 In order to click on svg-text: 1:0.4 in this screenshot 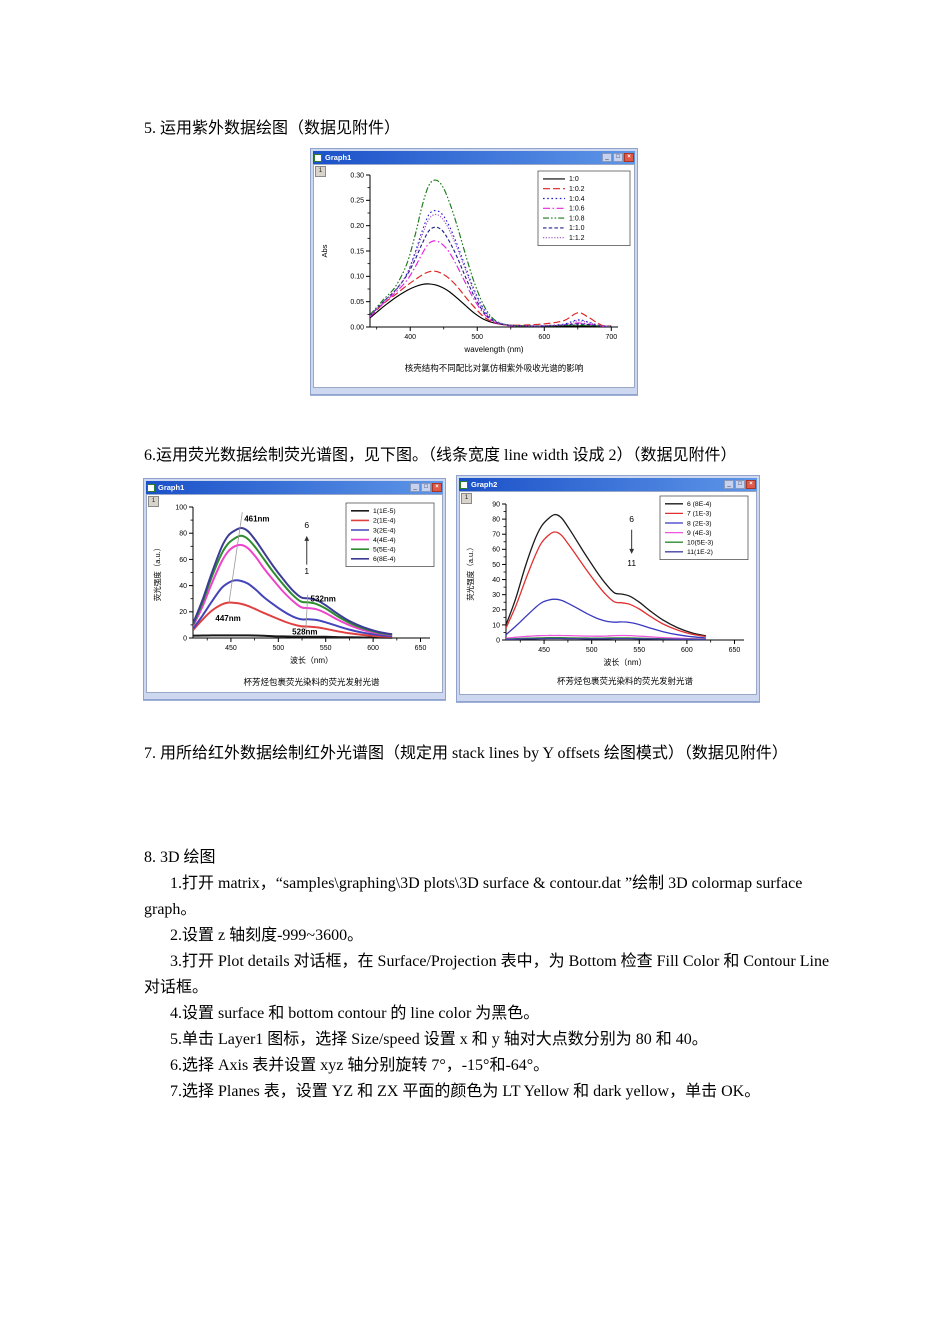, I will do `click(577, 199)`.